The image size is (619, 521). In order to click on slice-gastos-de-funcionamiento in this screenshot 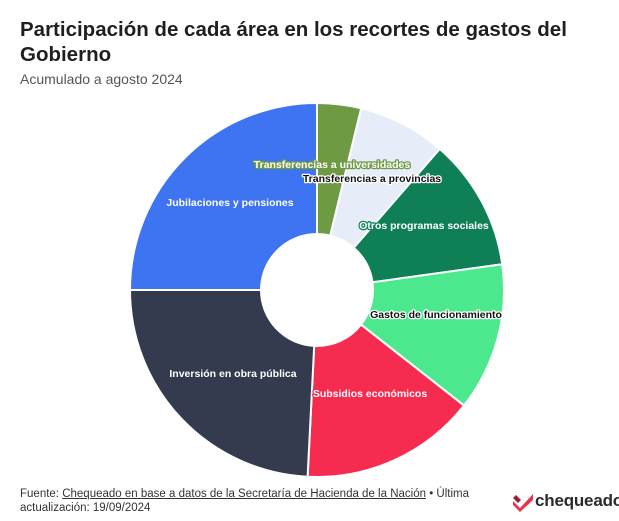, I will do `click(432, 335)`.